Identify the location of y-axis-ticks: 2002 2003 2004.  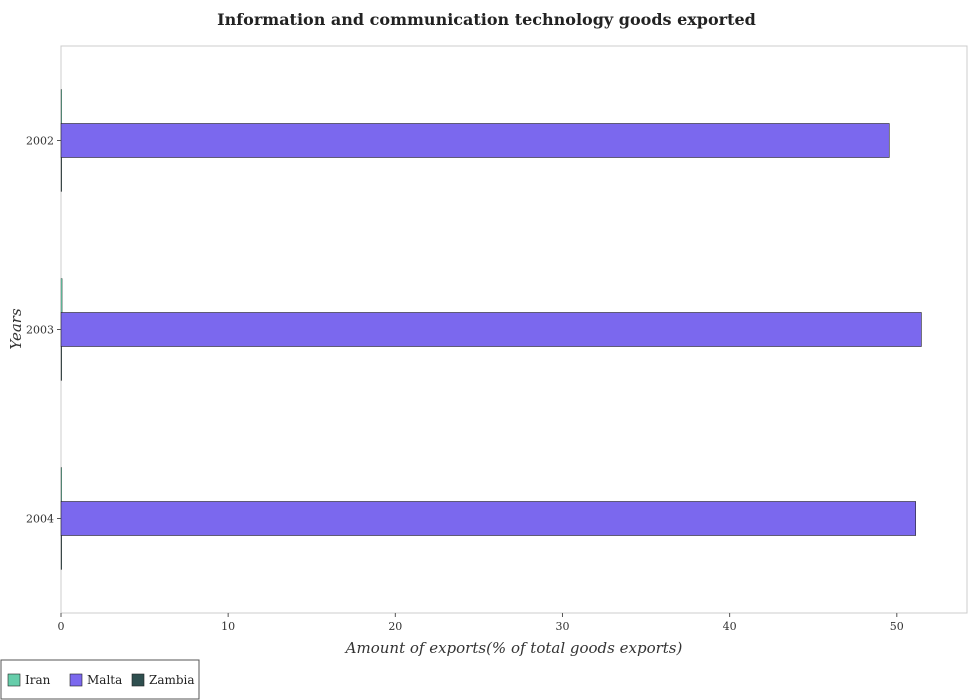
(43, 330).